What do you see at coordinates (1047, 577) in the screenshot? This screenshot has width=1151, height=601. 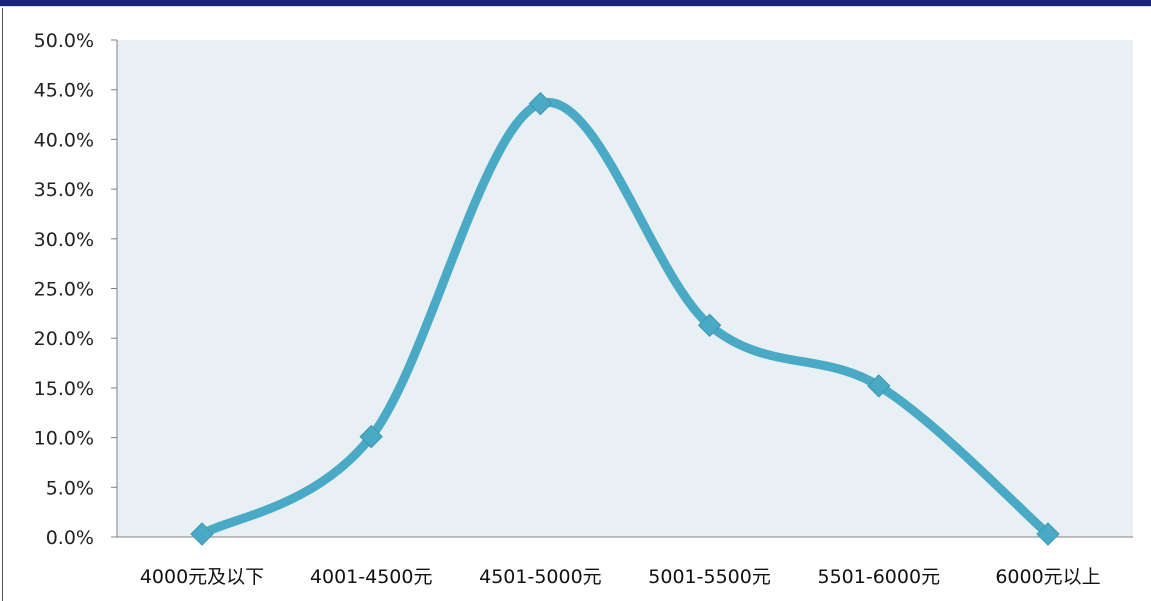 I see `x-category-label: 6000元以上` at bounding box center [1047, 577].